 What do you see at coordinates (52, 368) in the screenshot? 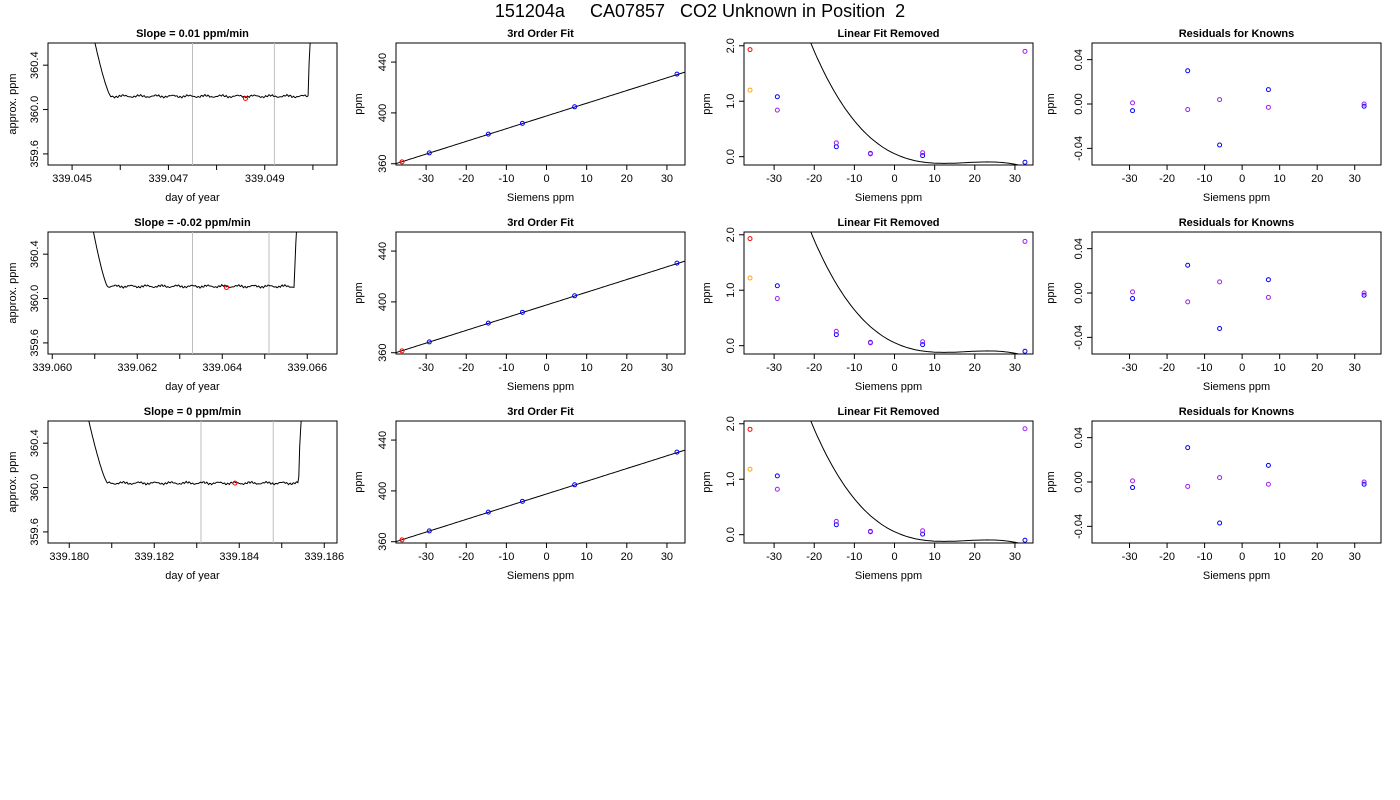
I see `x-tick-label: 339.060` at bounding box center [52, 368].